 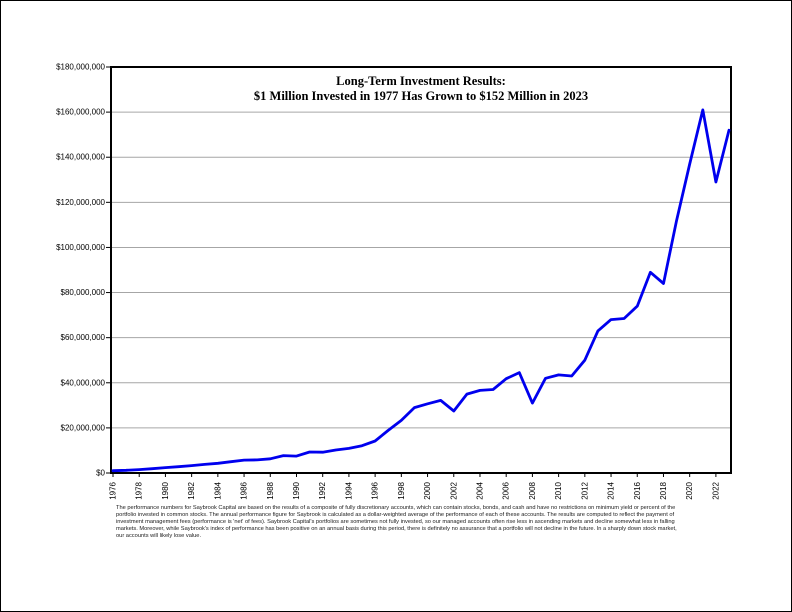 I want to click on x-axis-tick-label: 1978, so click(x=139, y=490).